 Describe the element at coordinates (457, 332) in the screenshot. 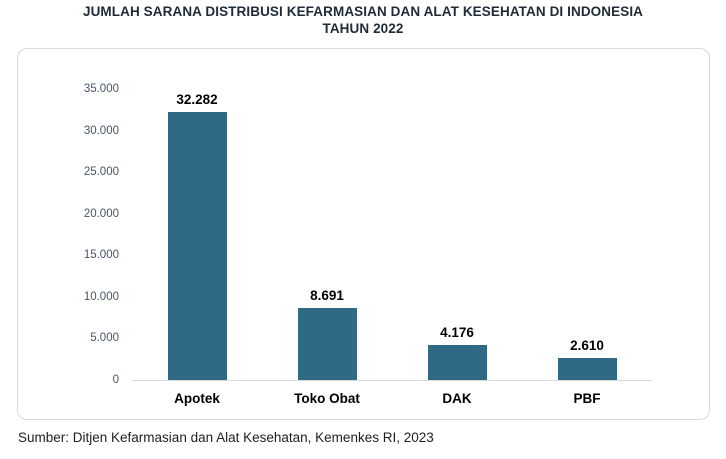

I see `bar-value-label: 4.176` at that location.